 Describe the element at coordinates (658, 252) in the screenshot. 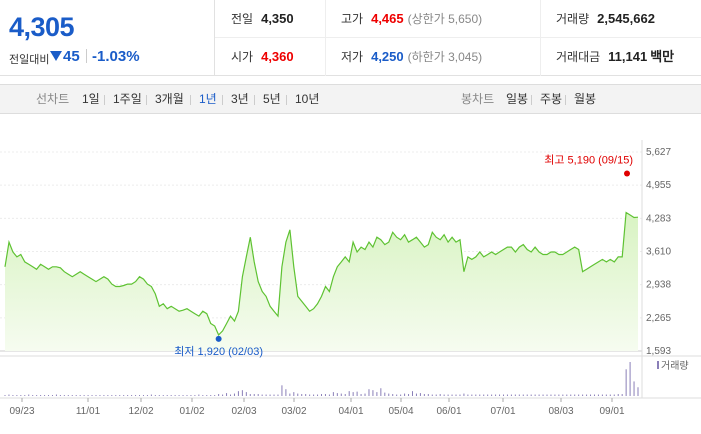

I see `y-axis: 5,627 4,955 4,283 3,610 2,938 2,265 1,593` at that location.